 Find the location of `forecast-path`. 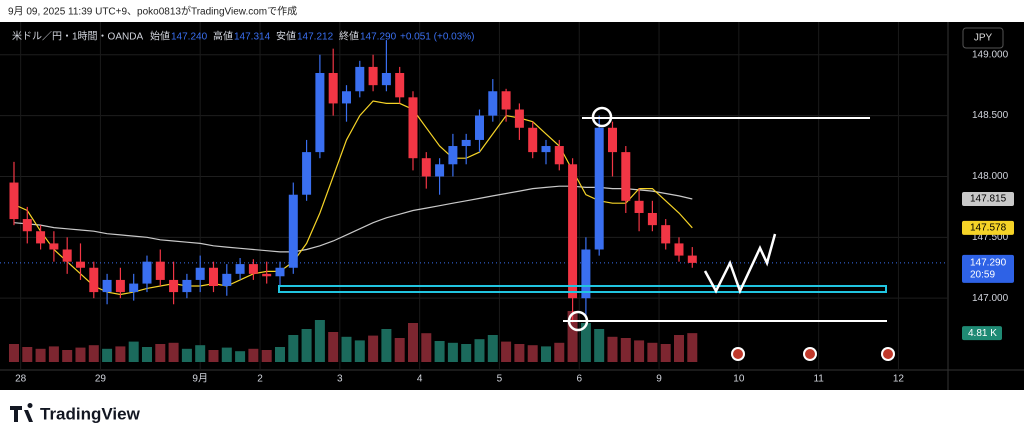

forecast-path is located at coordinates (740, 264).